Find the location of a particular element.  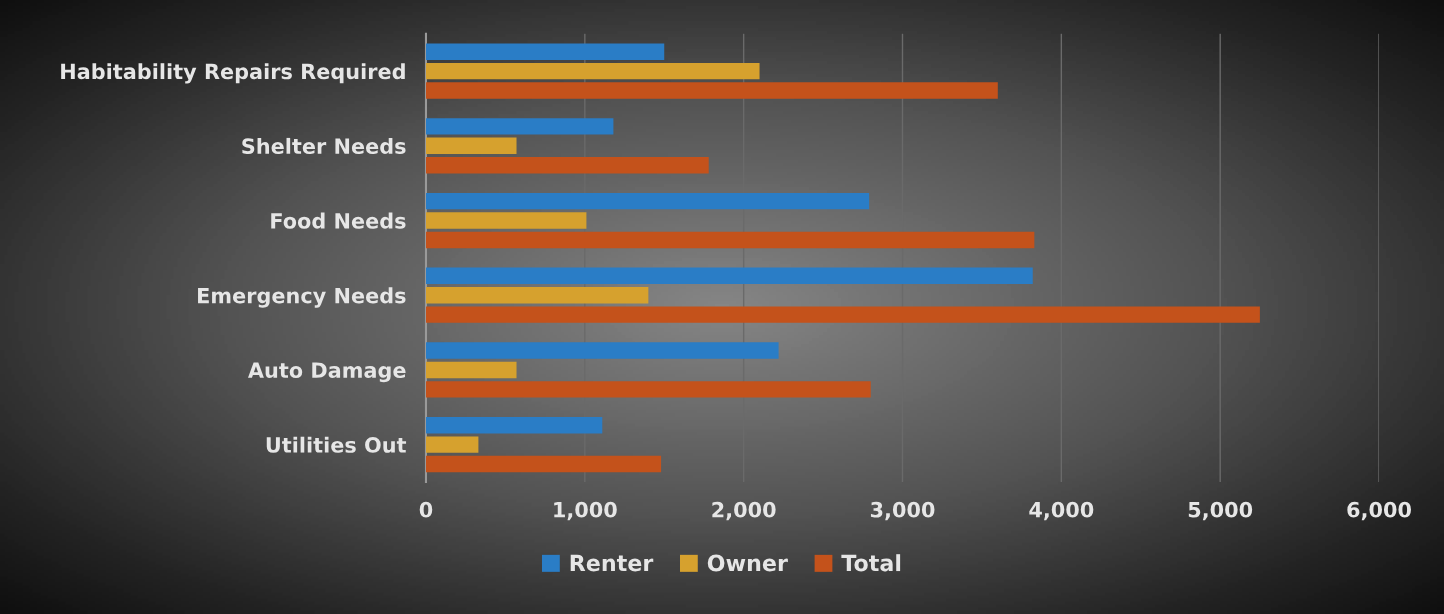

y-tick-label: Utilities Out is located at coordinates (336, 444).